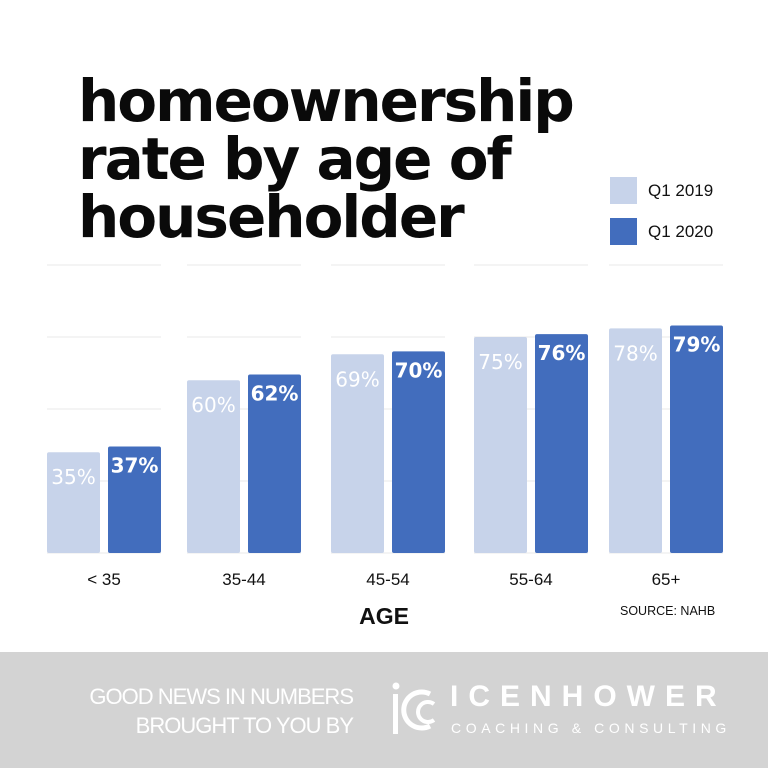  I want to click on data-label: 60%, so click(213, 405).